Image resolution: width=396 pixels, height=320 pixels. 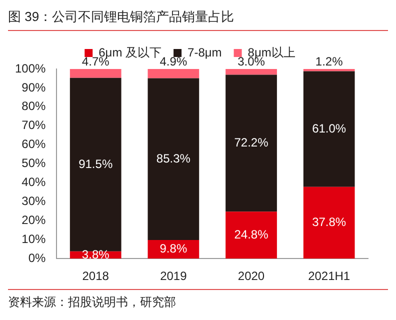 I want to click on y-tick-label: 10%, so click(x=34, y=239).